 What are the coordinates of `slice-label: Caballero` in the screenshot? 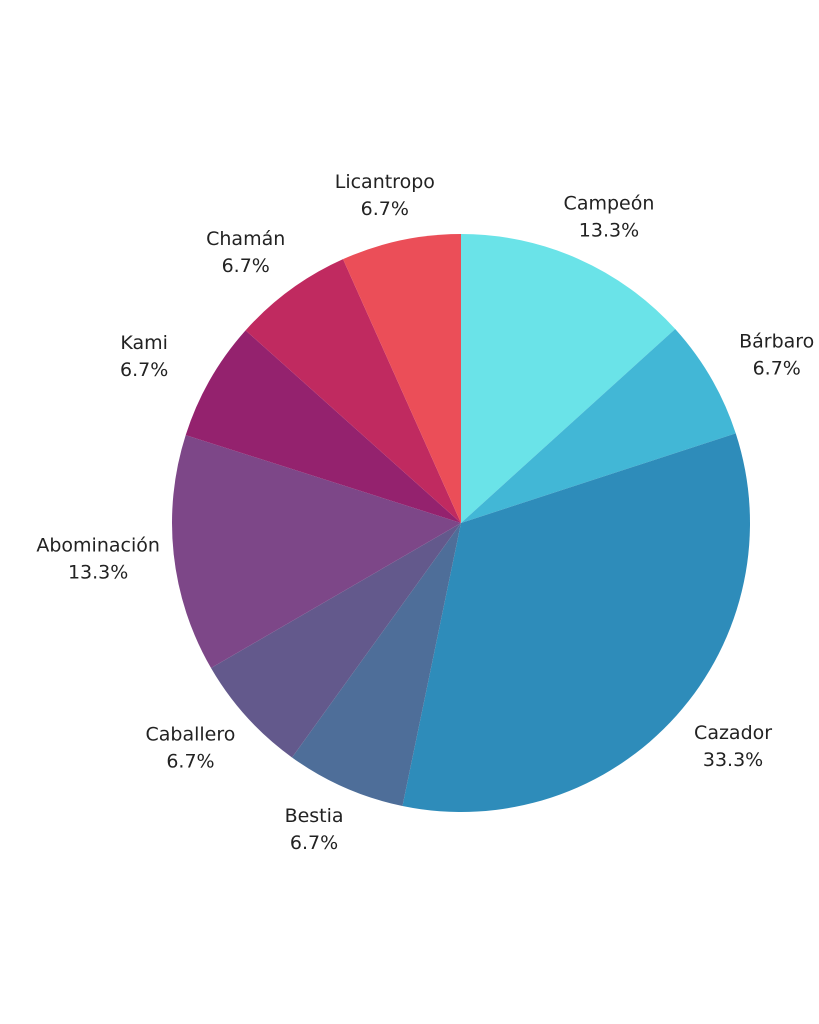 It's located at (191, 734).